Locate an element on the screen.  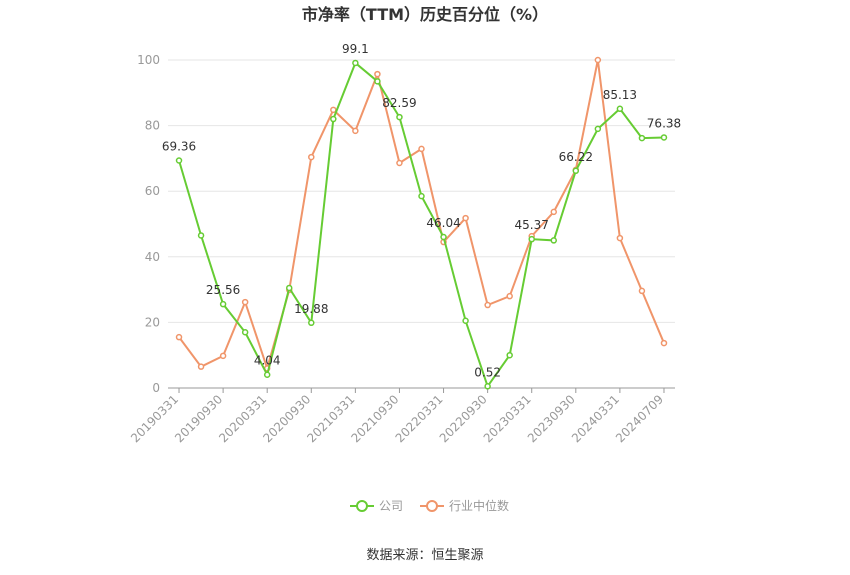
data-label: 19.88 is located at coordinates (311, 309).